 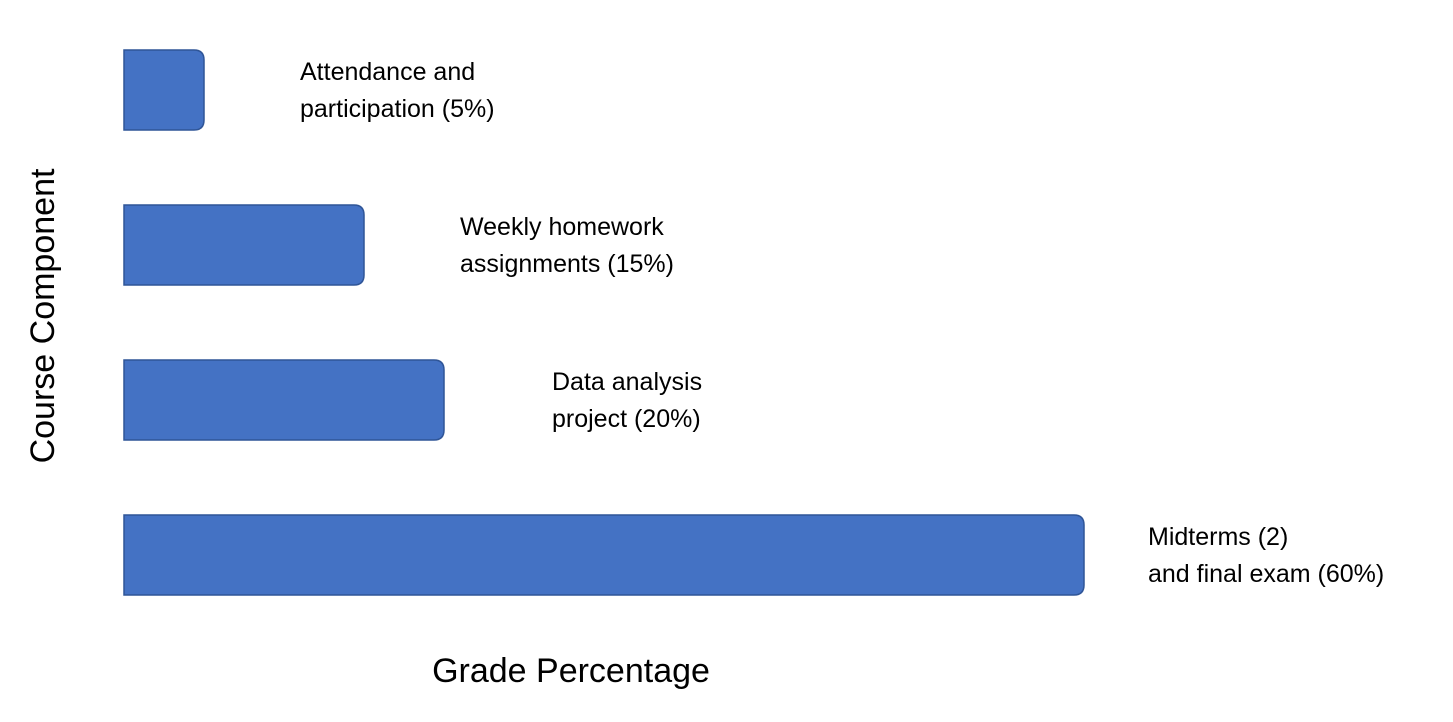 I want to click on bar-label-line: Midterms (2), so click(x=1218, y=537).